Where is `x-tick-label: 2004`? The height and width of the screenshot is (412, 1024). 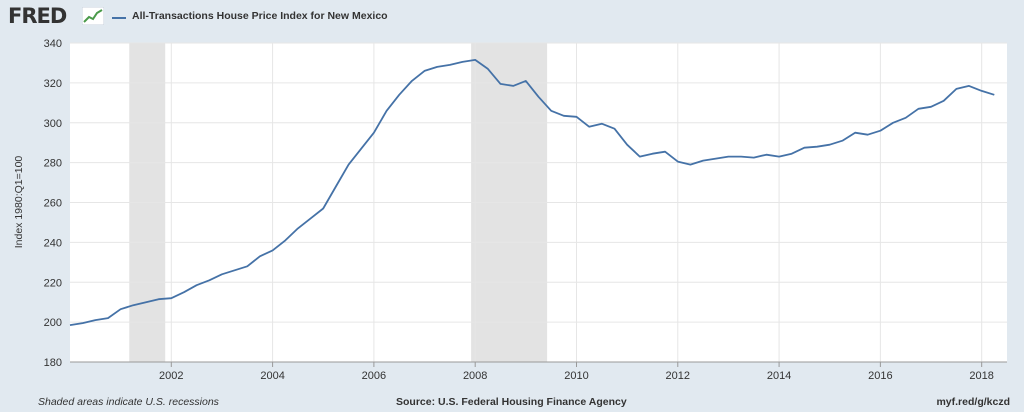
x-tick-label: 2004 is located at coordinates (272, 376).